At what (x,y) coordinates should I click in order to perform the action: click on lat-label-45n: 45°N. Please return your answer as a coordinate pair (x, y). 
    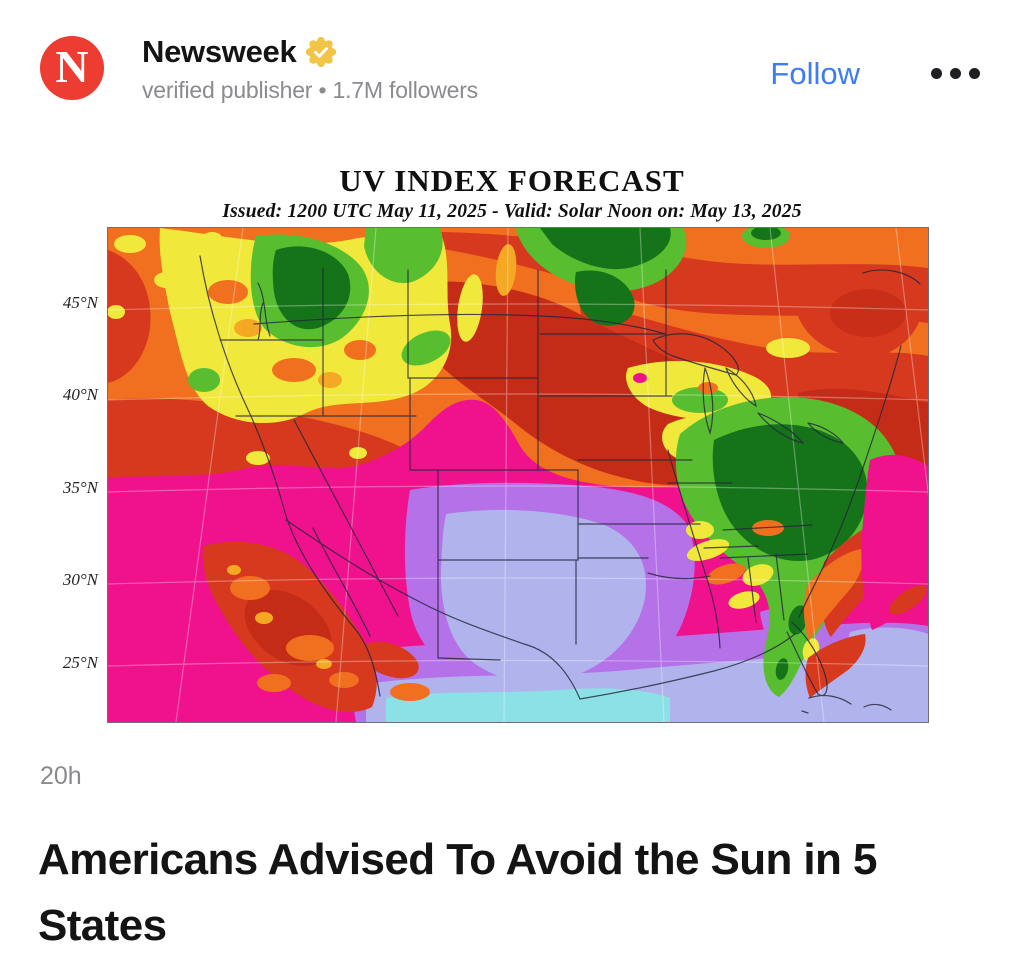
    Looking at the image, I should click on (80, 302).